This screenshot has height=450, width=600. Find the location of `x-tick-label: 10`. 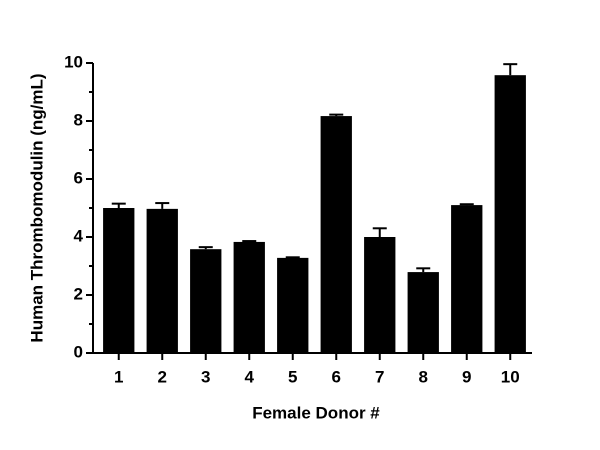

x-tick-label: 10 is located at coordinates (510, 376).